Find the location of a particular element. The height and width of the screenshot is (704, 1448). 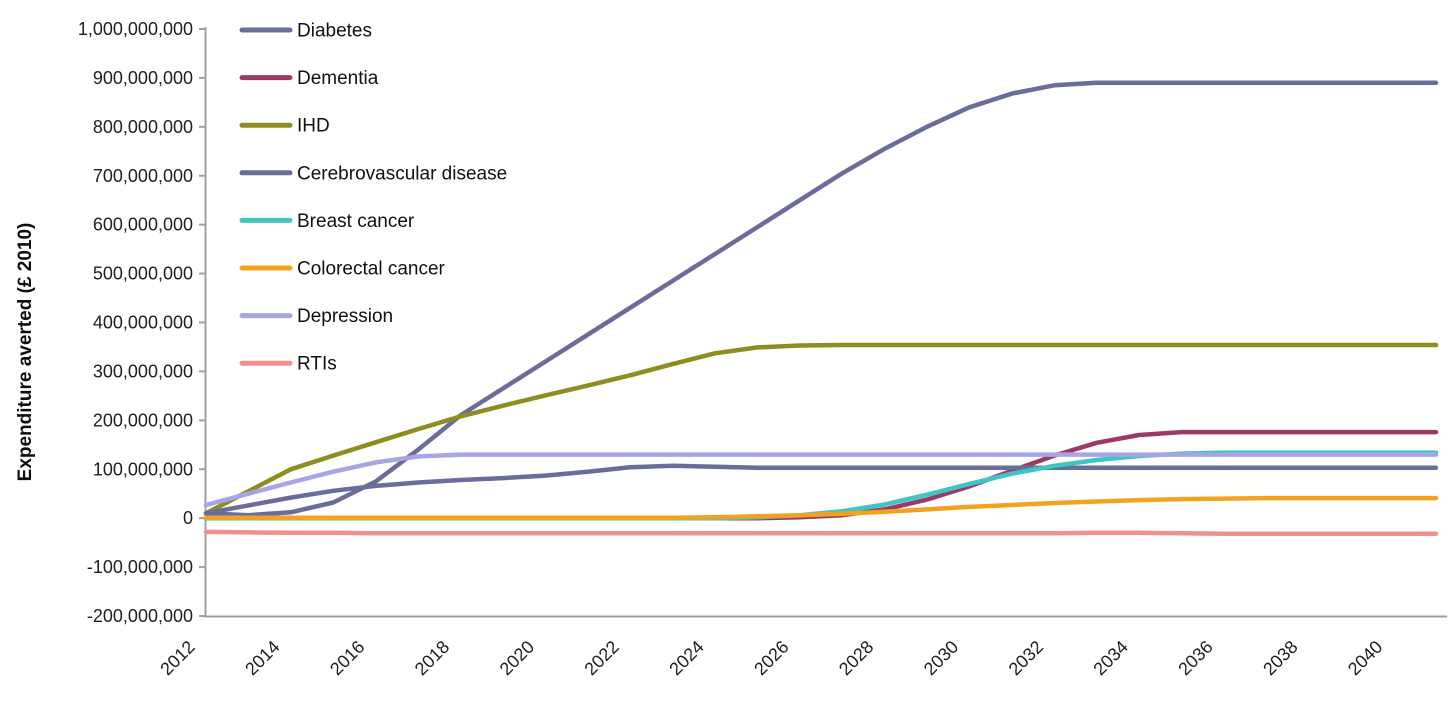

x-tick-label: 2038 is located at coordinates (1280, 658).